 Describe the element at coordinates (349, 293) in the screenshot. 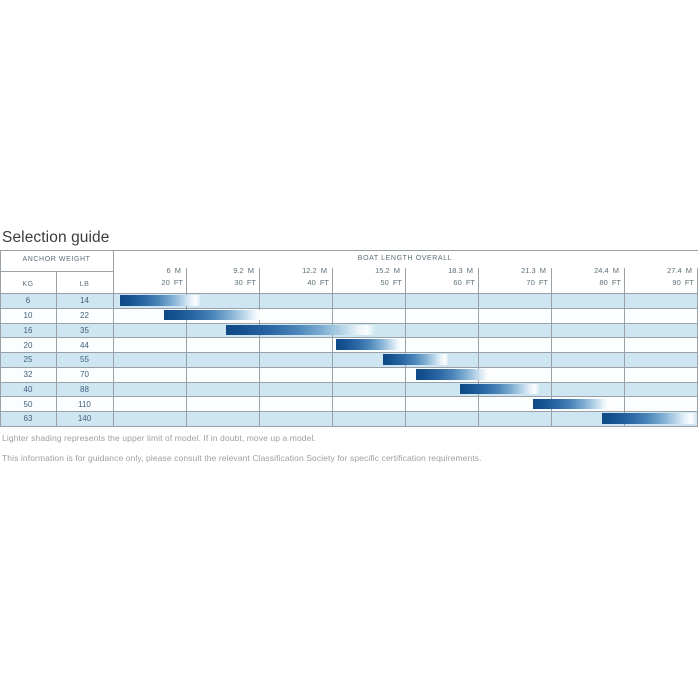

I see `header-bottom-border` at that location.